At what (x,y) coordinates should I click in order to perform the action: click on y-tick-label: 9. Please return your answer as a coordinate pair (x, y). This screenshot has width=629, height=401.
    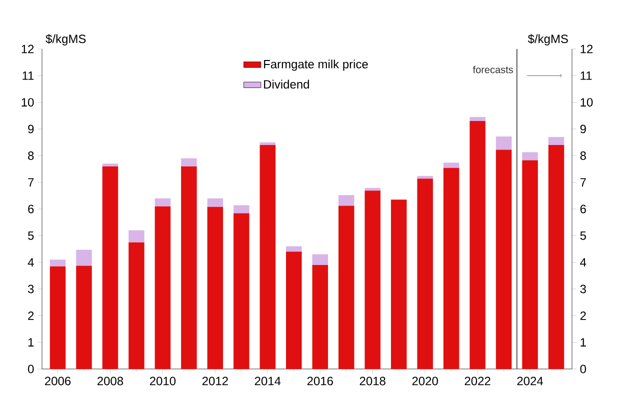
    Looking at the image, I should click on (31, 129).